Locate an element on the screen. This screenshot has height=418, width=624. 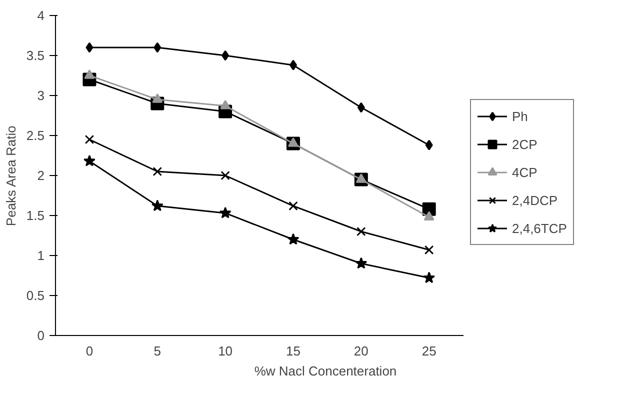
y-tick-label: 0.5 is located at coordinates (35, 295).